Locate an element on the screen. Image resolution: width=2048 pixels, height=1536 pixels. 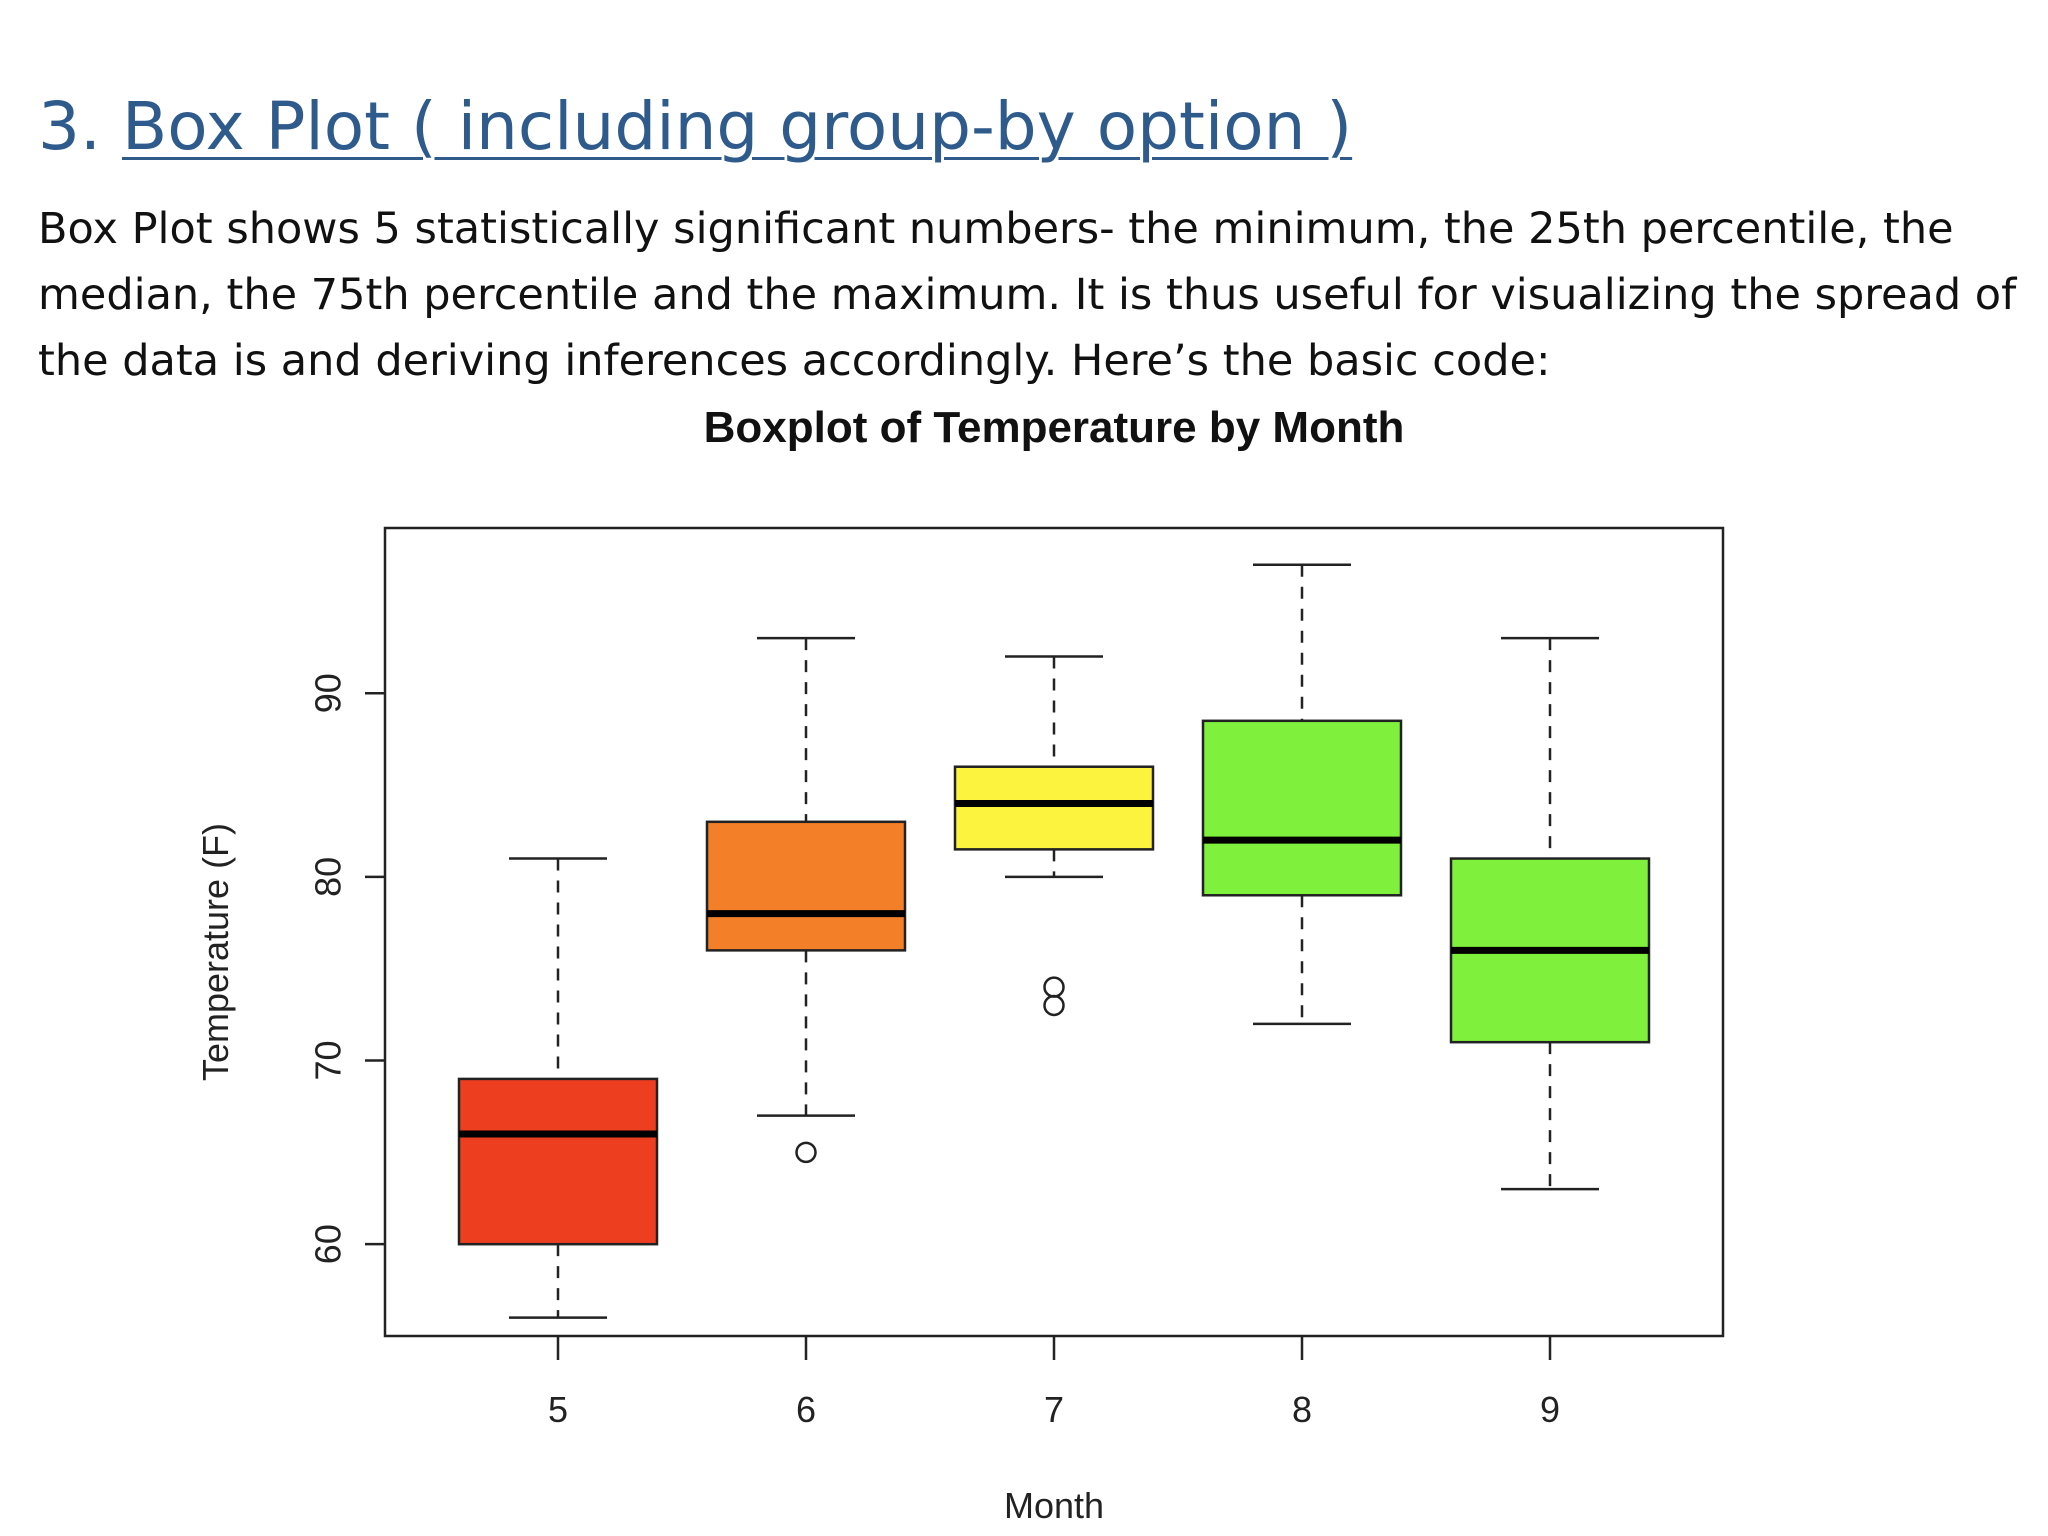
y-tick-label: 60 is located at coordinates (328, 1244).